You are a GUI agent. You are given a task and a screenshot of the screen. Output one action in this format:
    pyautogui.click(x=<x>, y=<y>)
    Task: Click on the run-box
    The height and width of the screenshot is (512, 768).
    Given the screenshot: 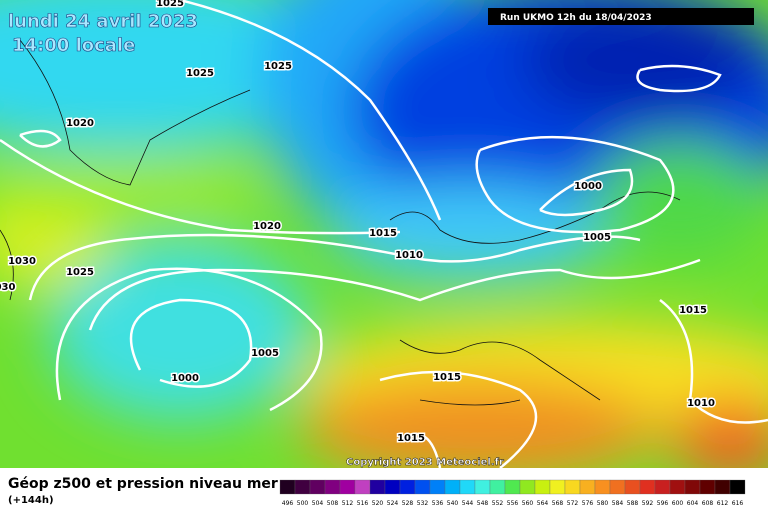 What is the action you would take?
    pyautogui.click(x=621, y=16)
    